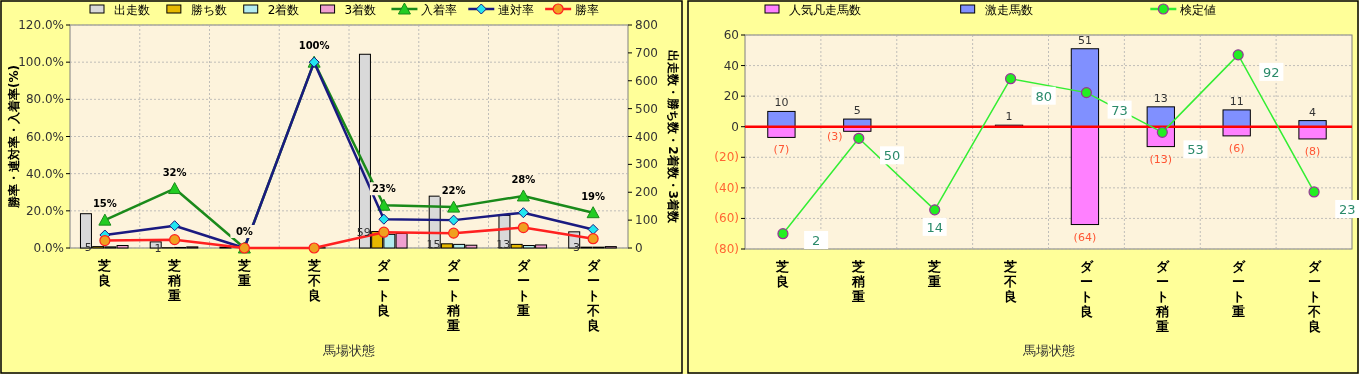  Describe the element at coordinates (646, 220) in the screenshot. I see `y2-tick-label: 100` at that location.